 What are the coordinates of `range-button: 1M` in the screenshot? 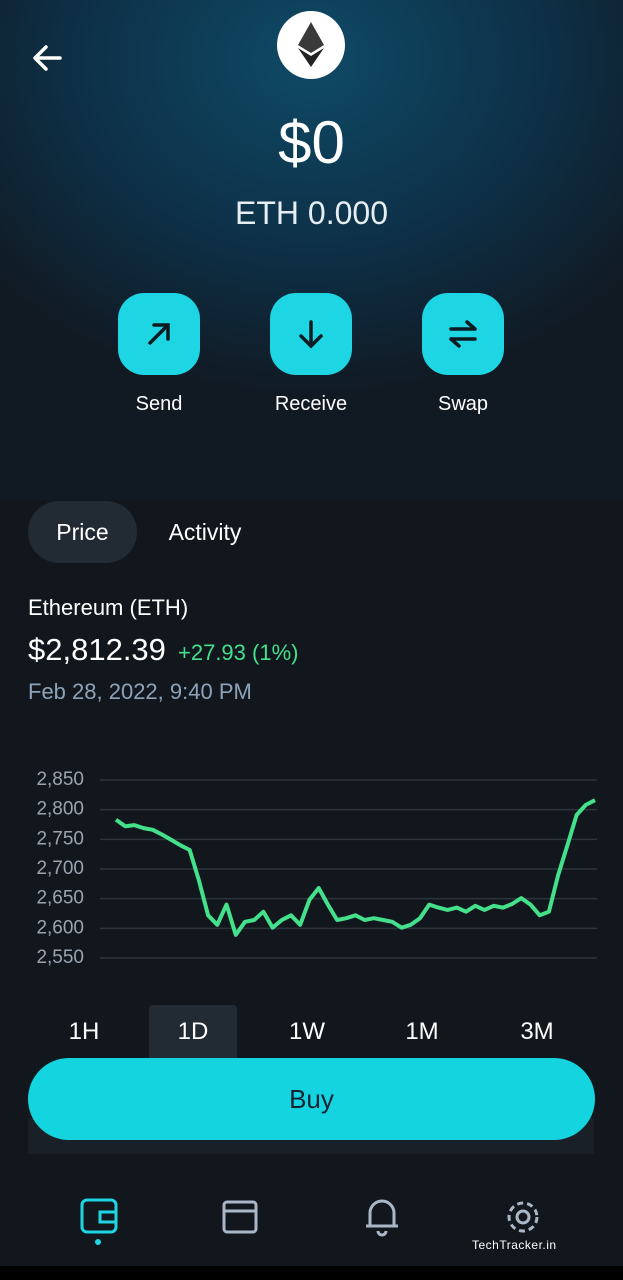 It's located at (422, 1031).